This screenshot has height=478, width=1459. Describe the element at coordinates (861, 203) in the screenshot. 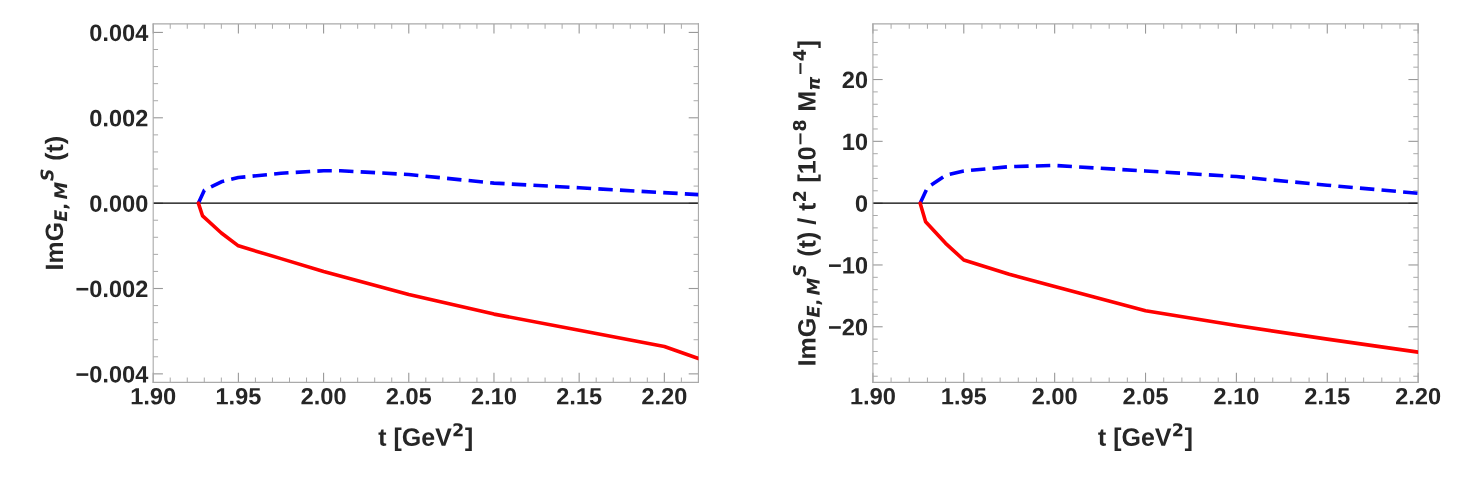

I see `y-tick-label: 0` at that location.